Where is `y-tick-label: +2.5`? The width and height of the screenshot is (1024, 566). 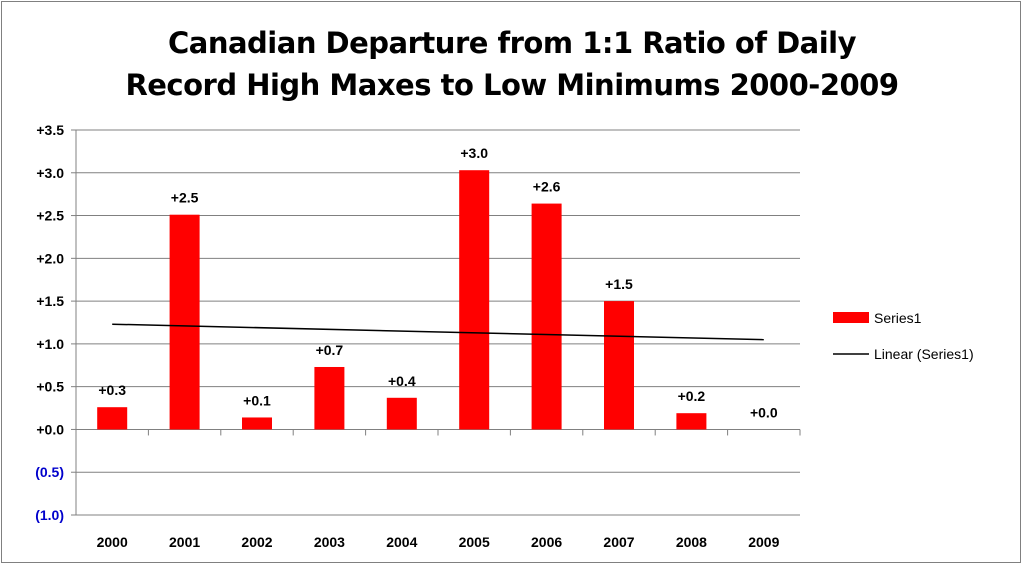
y-tick-label: +2.5 is located at coordinates (50, 216).